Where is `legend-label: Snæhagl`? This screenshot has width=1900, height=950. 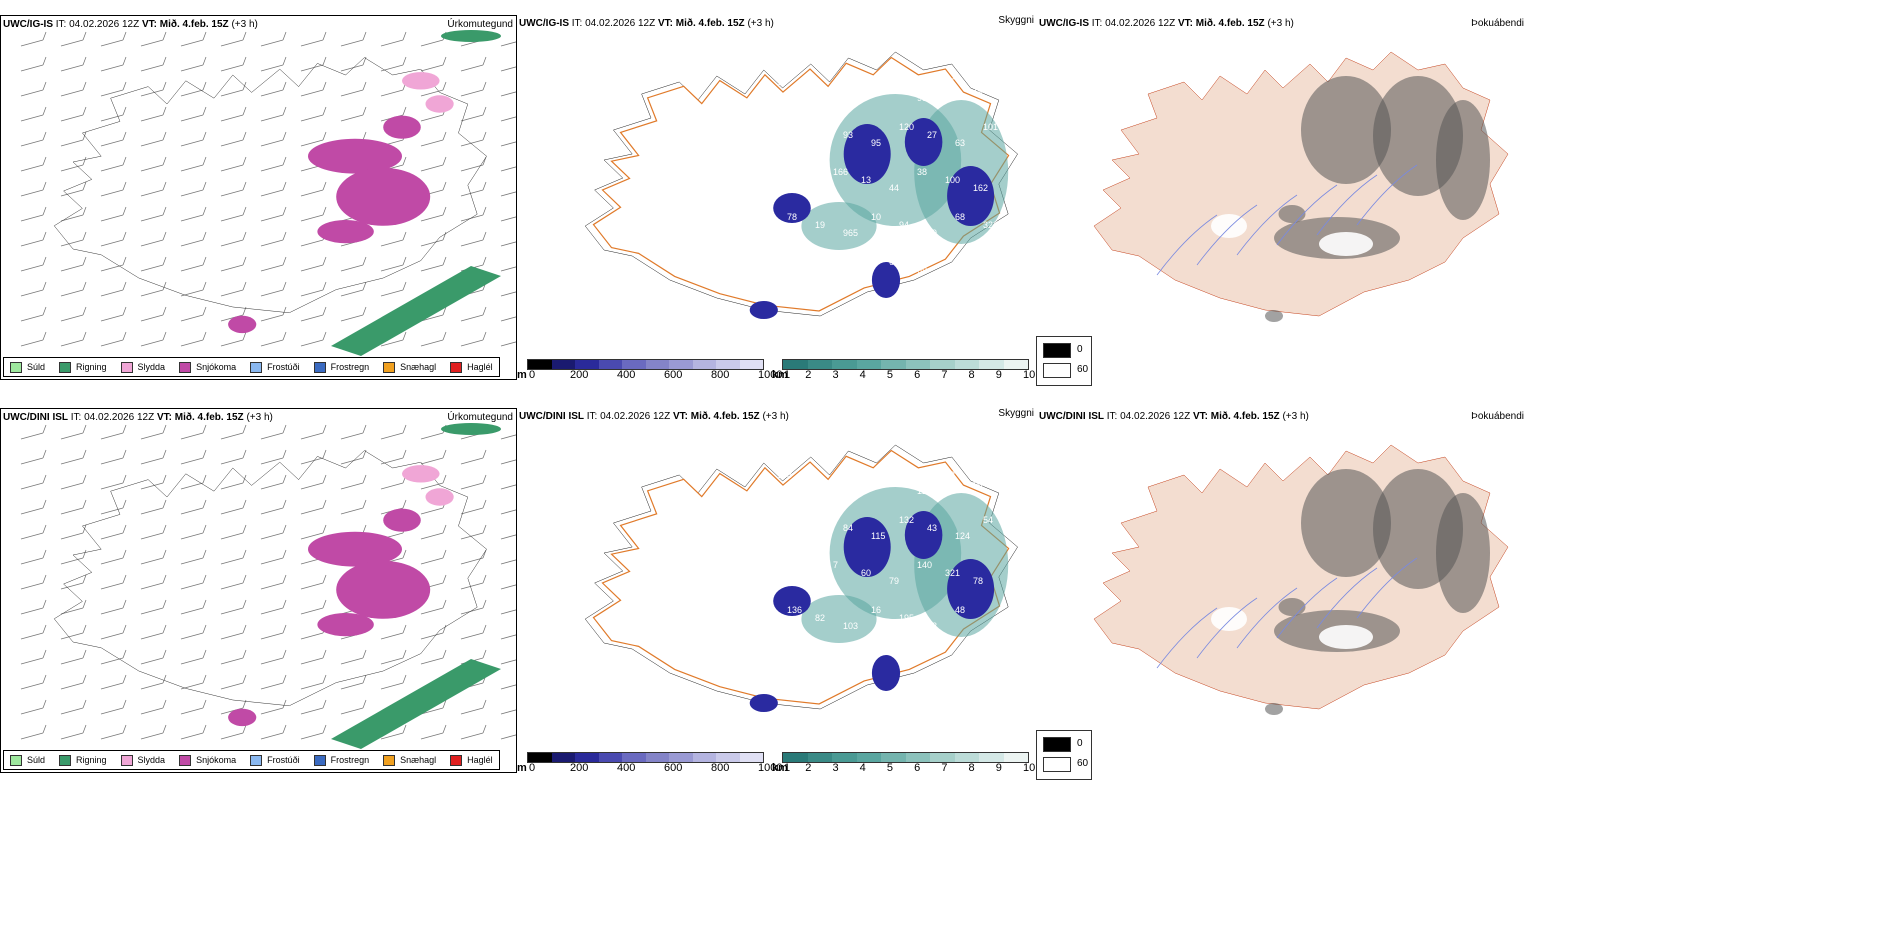
legend-label: Snæhagl is located at coordinates (418, 760).